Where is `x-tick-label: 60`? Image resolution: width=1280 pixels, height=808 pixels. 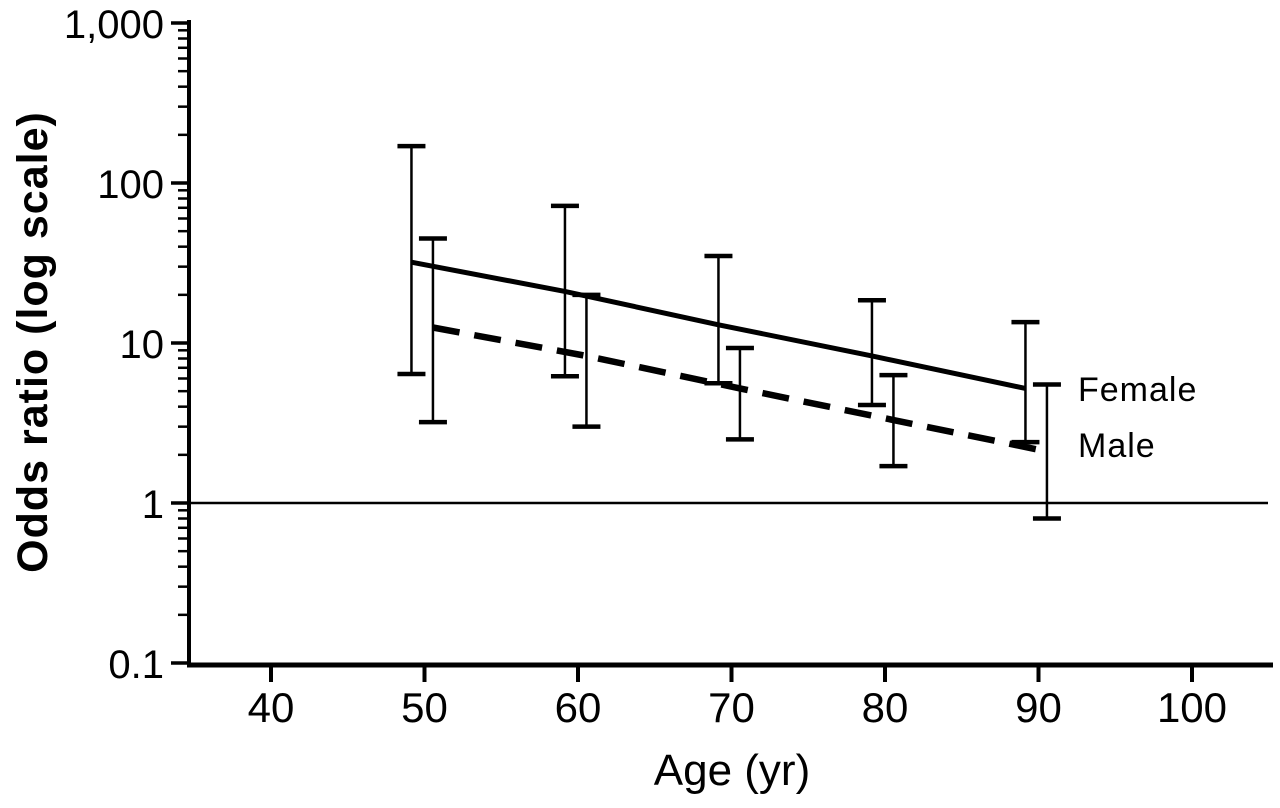
x-tick-label: 60 is located at coordinates (578, 707).